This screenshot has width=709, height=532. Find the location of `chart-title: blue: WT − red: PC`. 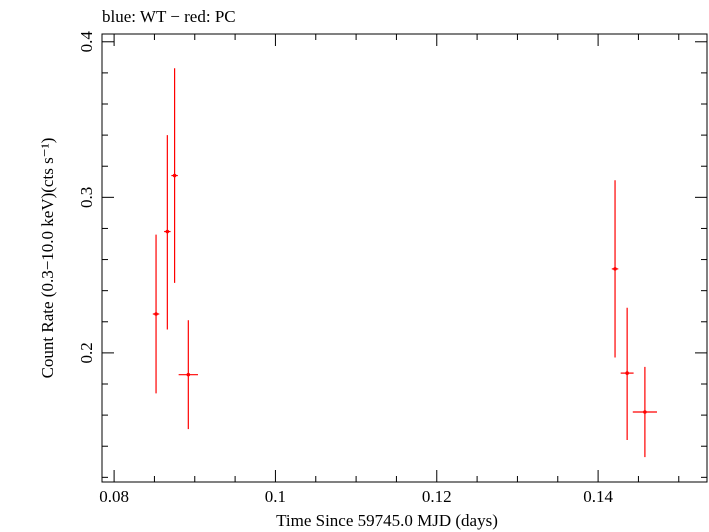

chart-title: blue: WT − red: PC is located at coordinates (169, 16).